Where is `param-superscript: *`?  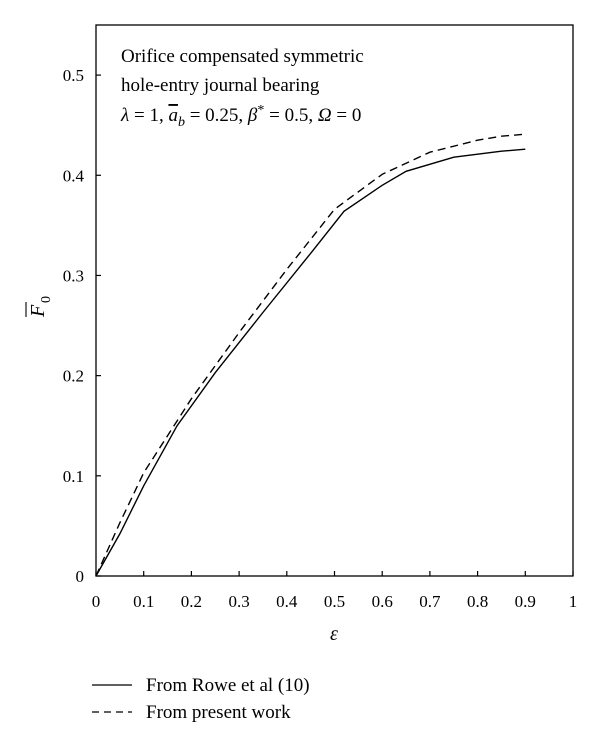
param-superscript: * is located at coordinates (260, 110).